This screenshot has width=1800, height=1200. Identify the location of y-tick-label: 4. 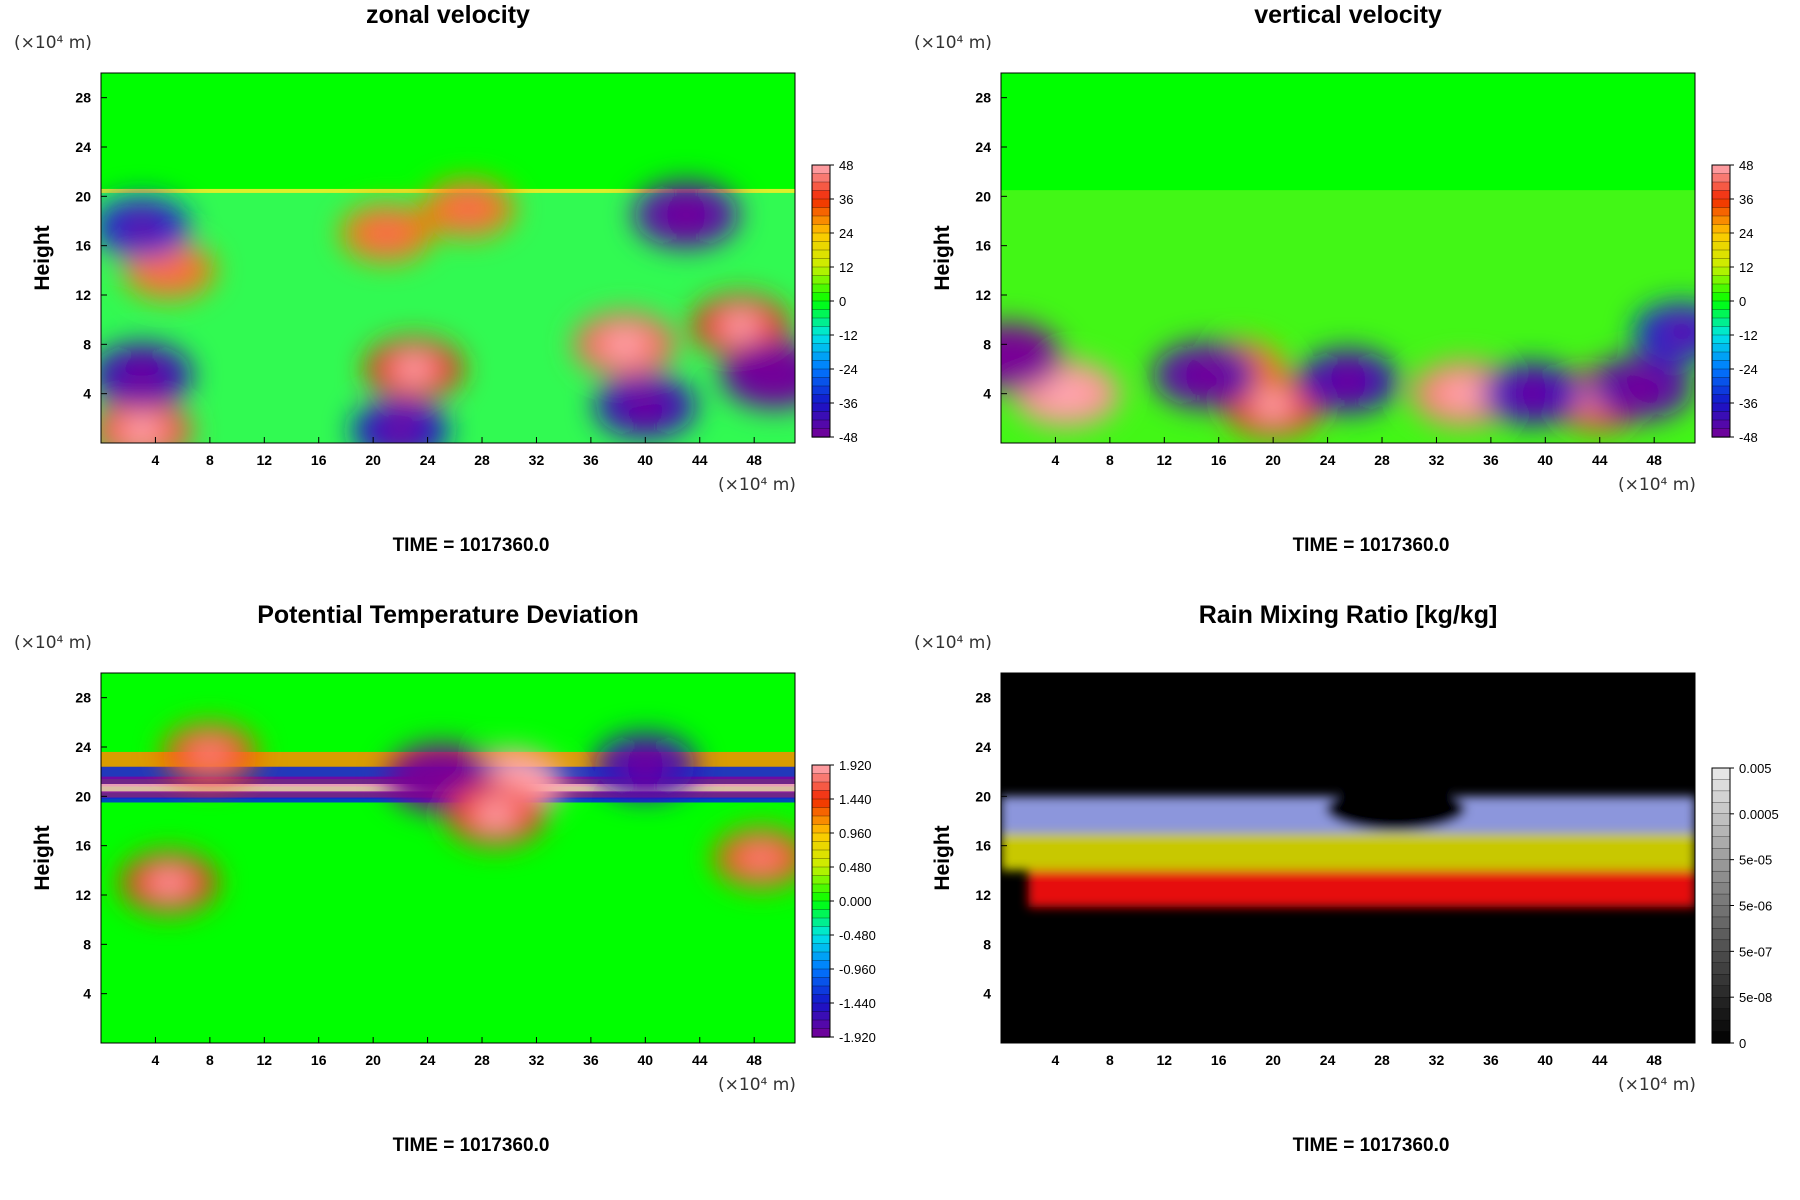
(987, 994).